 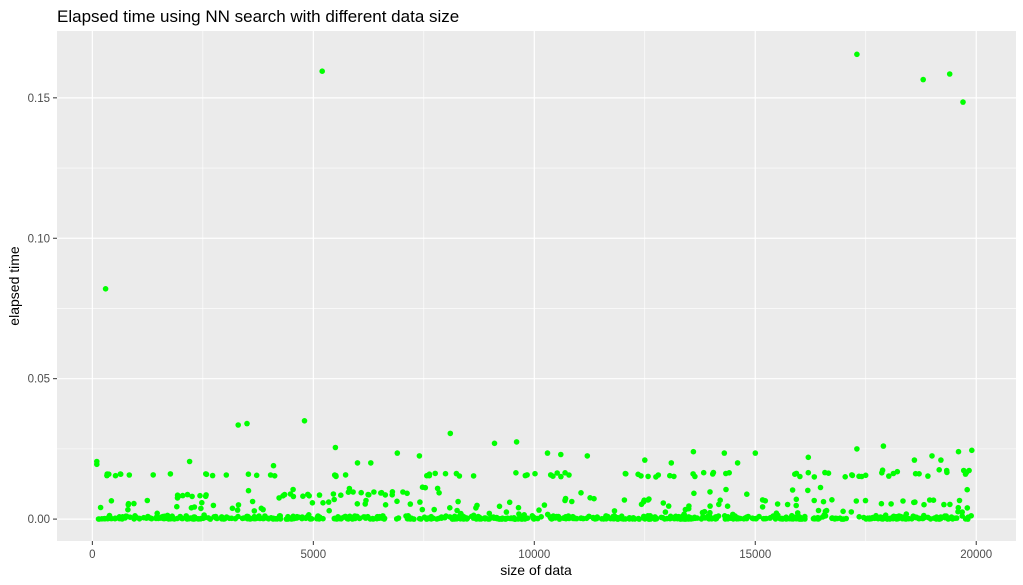 What do you see at coordinates (540, 551) in the screenshot?
I see `x-axis-ticks: 0 5000 10000 15000 20000` at bounding box center [540, 551].